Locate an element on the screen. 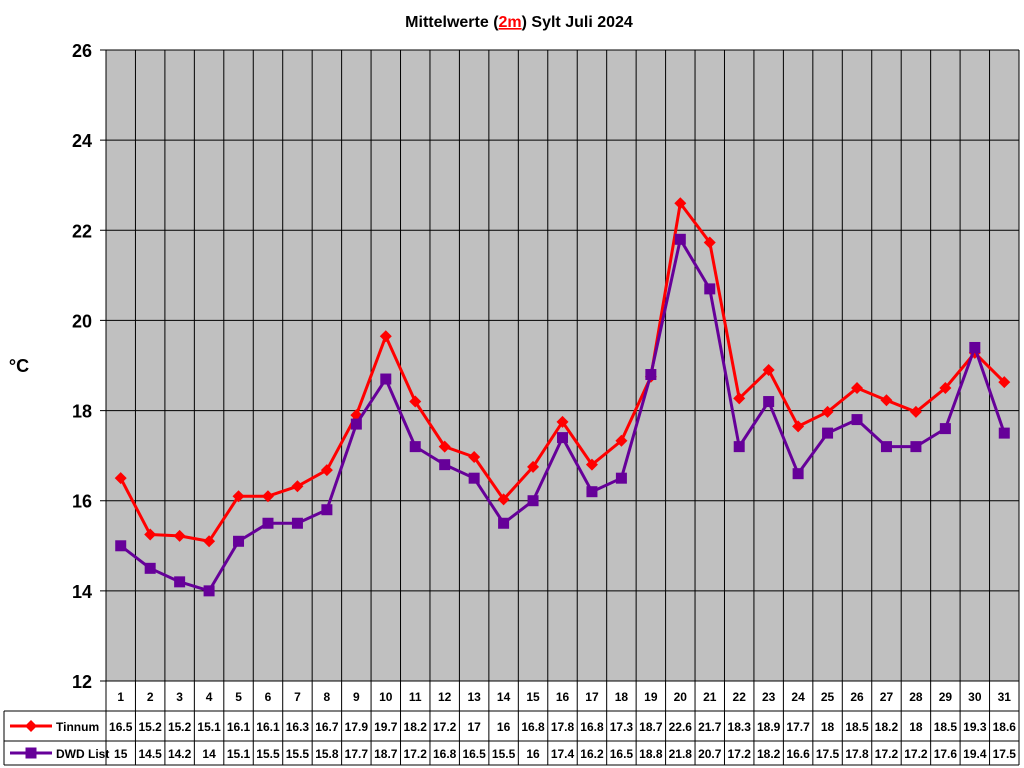 Image resolution: width=1024 pixels, height=768 pixels. x-tick-label: 4 is located at coordinates (209, 697).